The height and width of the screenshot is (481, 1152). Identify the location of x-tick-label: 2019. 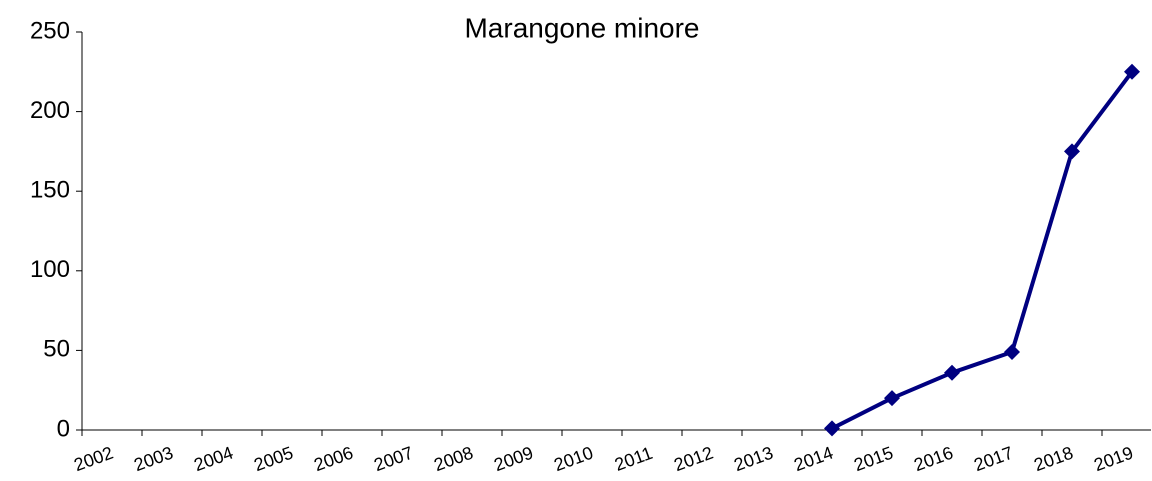
(1113, 459).